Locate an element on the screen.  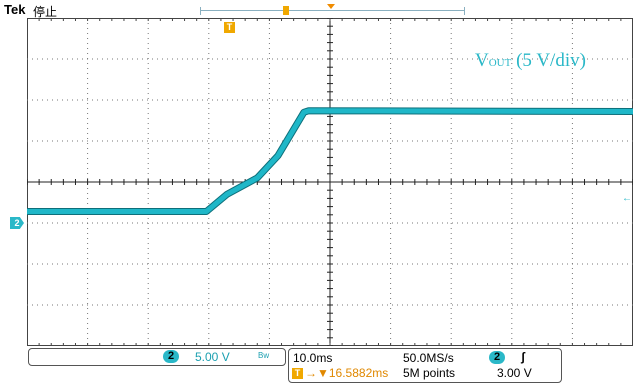
brand-logo: Tek is located at coordinates (15, 9).